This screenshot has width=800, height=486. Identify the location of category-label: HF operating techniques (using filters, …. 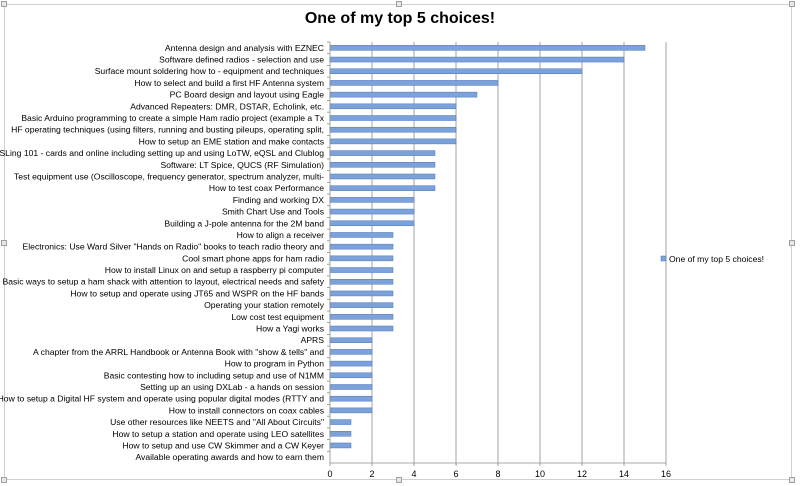
(167, 130).